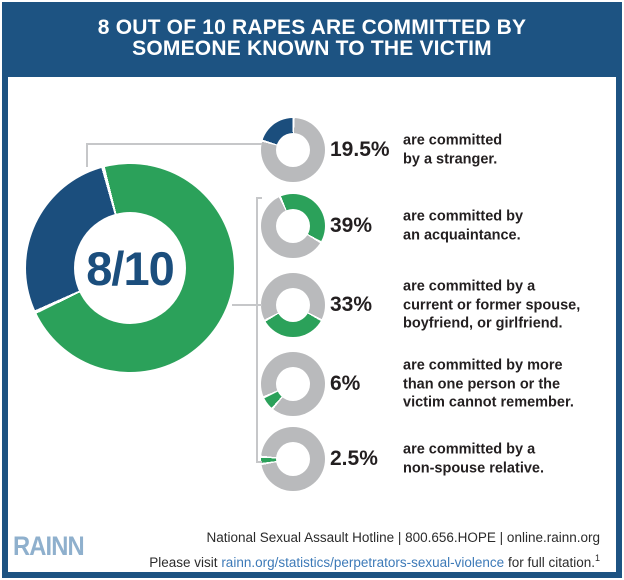  I want to click on category-description: are committed by an acquaintance., so click(463, 226).